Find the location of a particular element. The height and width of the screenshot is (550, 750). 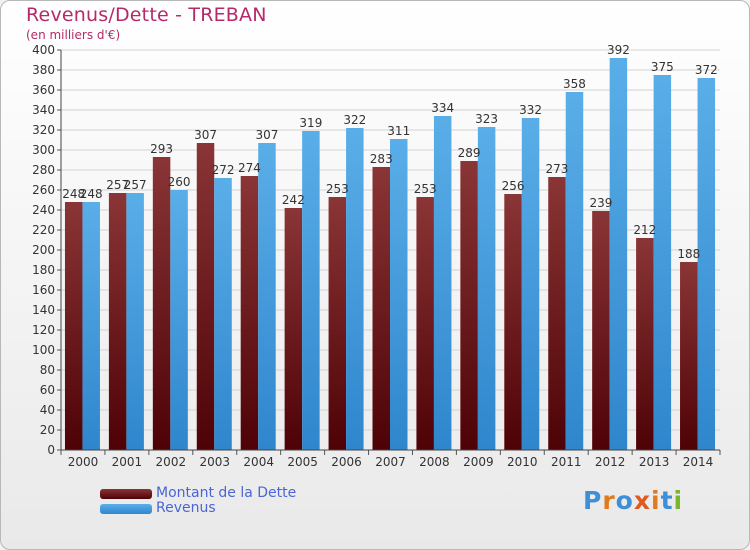

x-tick-label: 2000 is located at coordinates (83, 462).